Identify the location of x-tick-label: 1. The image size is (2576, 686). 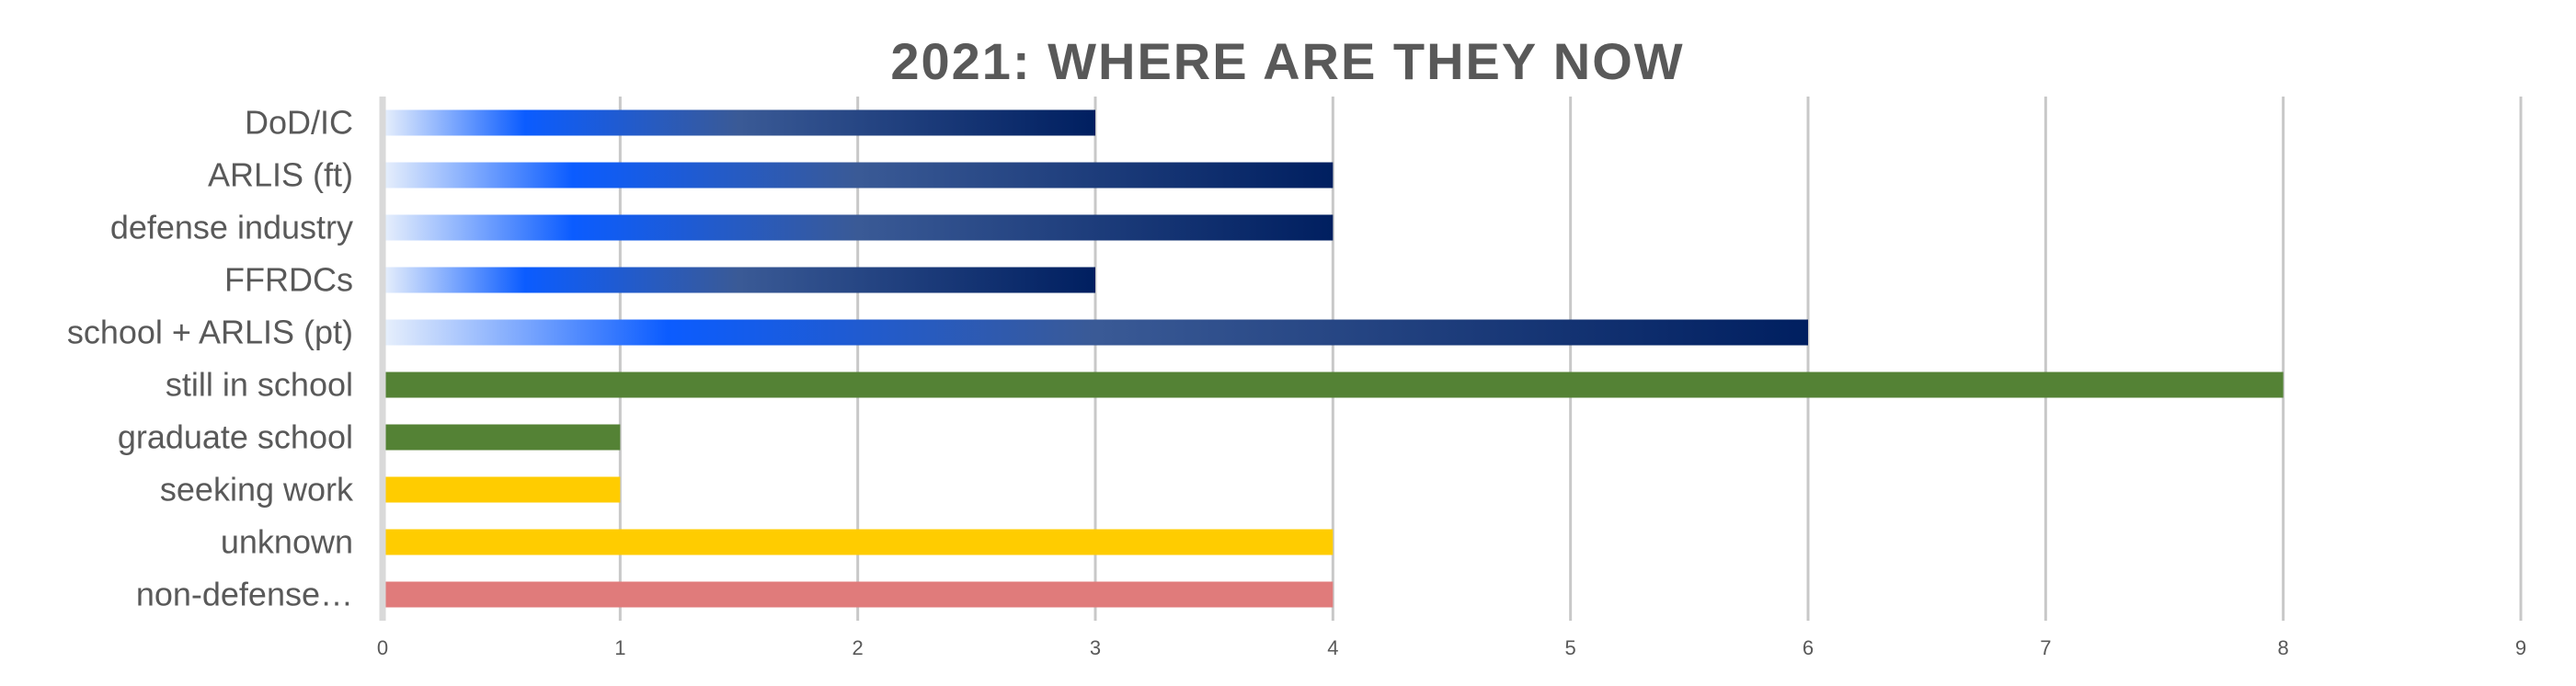
(619, 647).